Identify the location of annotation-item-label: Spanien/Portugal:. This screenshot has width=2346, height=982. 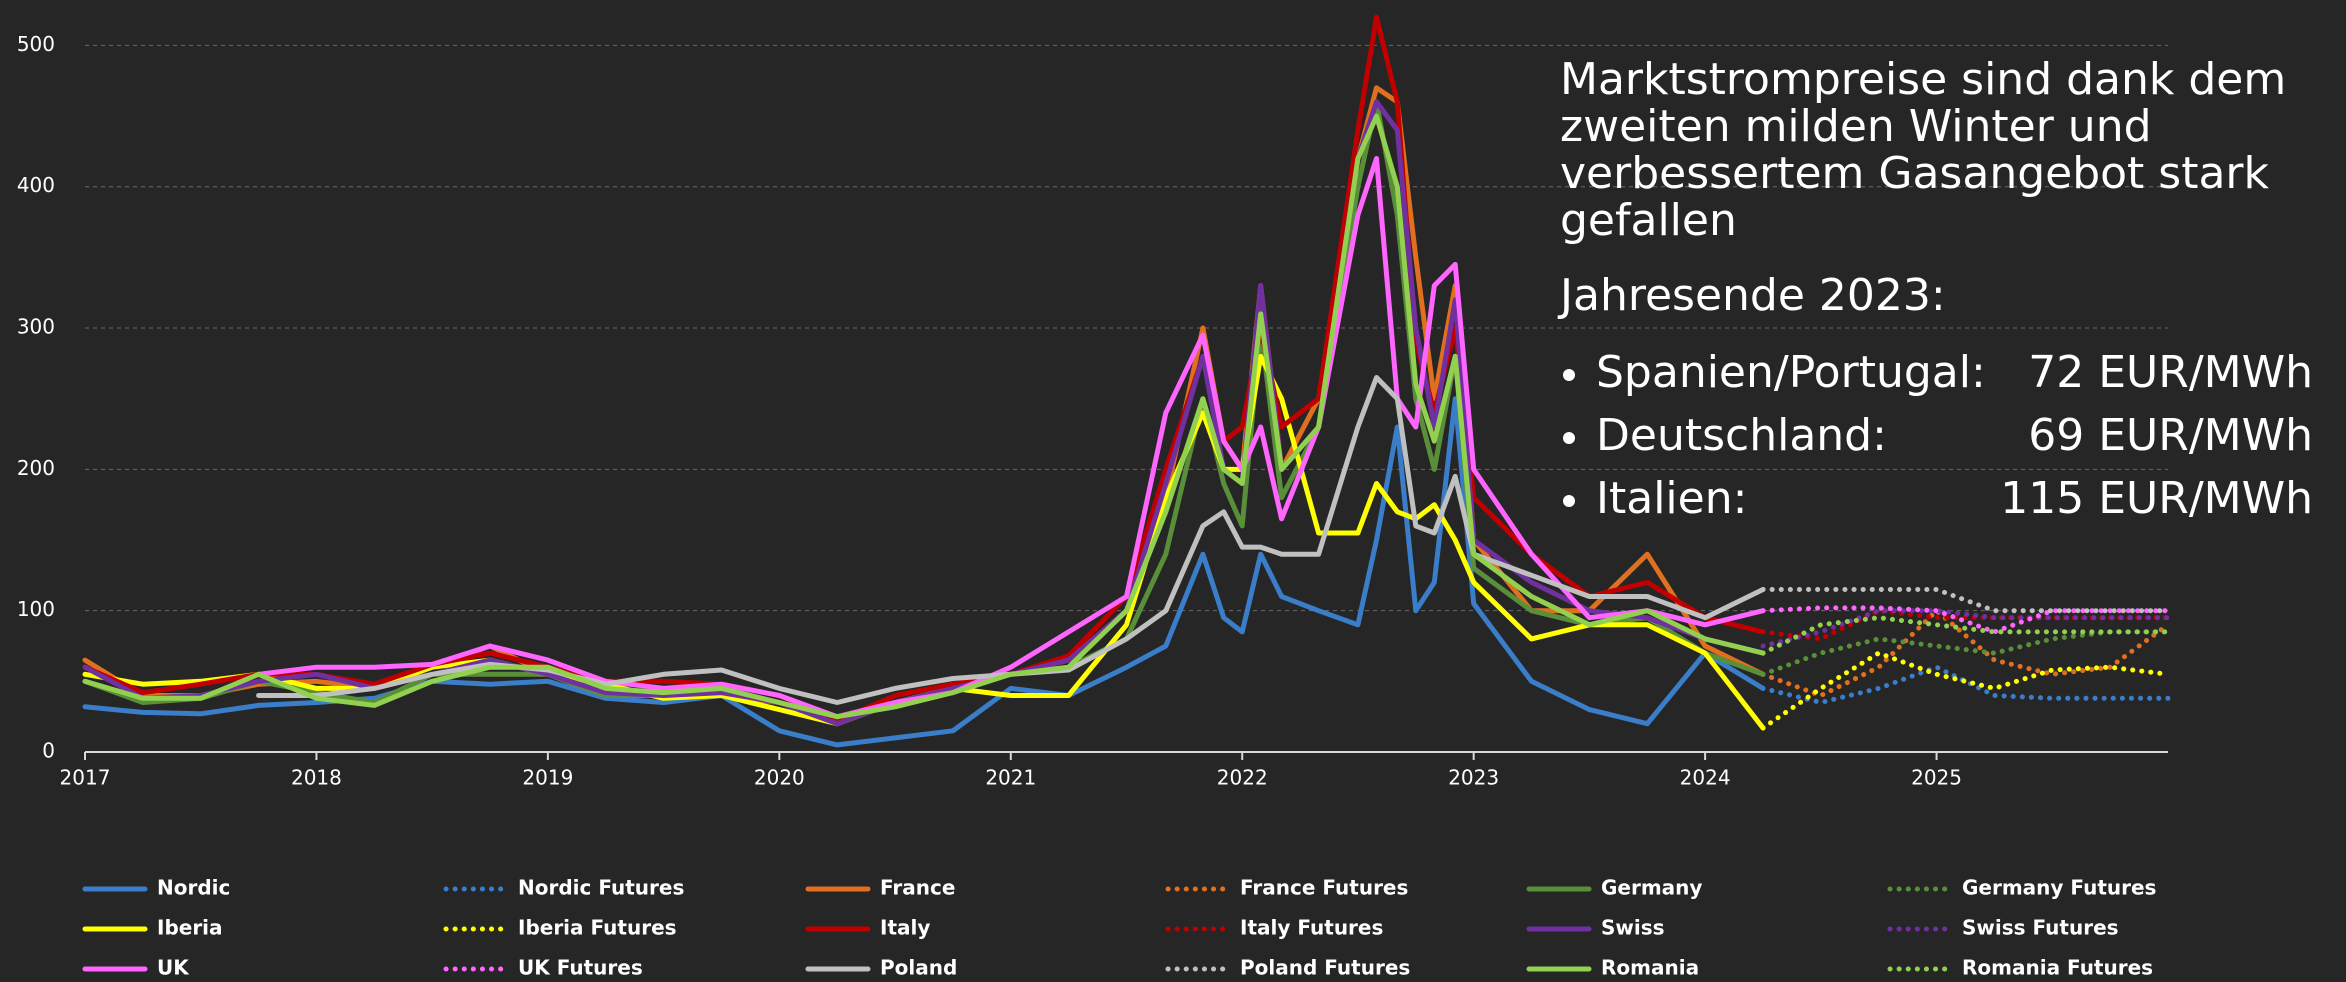
(1791, 372).